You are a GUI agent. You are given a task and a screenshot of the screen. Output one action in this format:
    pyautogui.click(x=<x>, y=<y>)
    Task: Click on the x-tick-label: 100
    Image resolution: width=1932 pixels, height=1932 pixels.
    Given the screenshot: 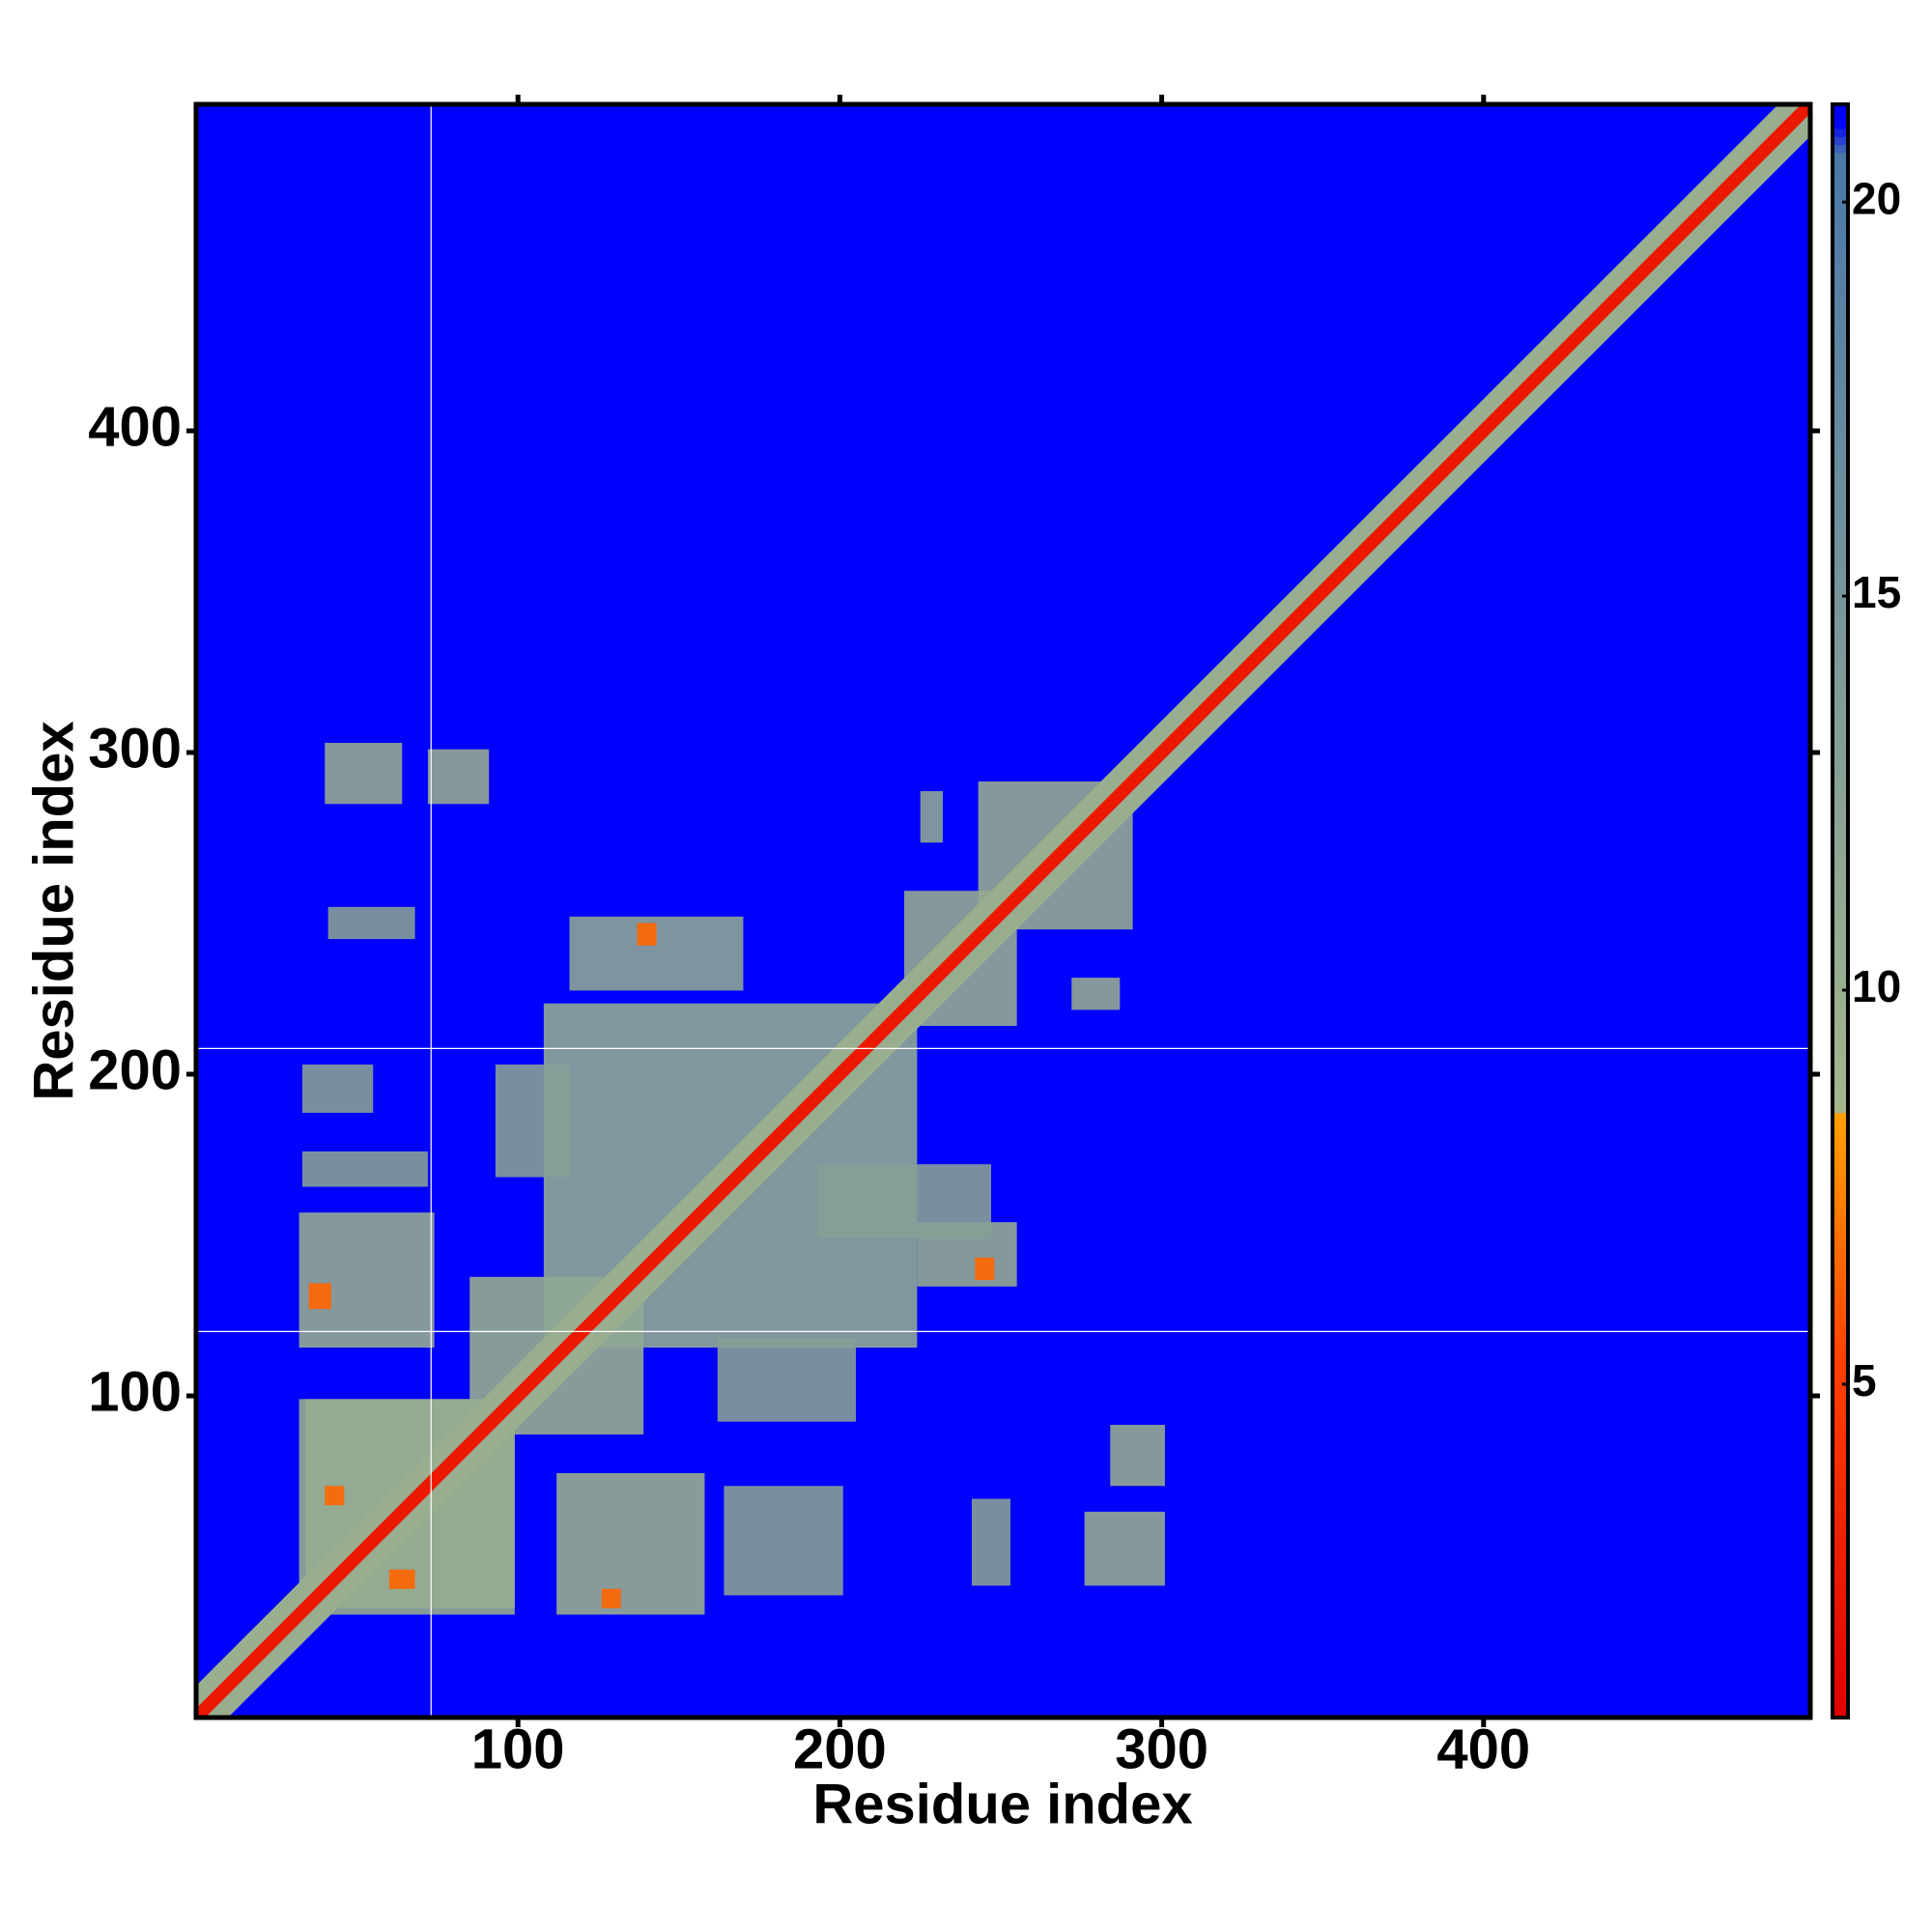 What is the action you would take?
    pyautogui.click(x=518, y=1749)
    